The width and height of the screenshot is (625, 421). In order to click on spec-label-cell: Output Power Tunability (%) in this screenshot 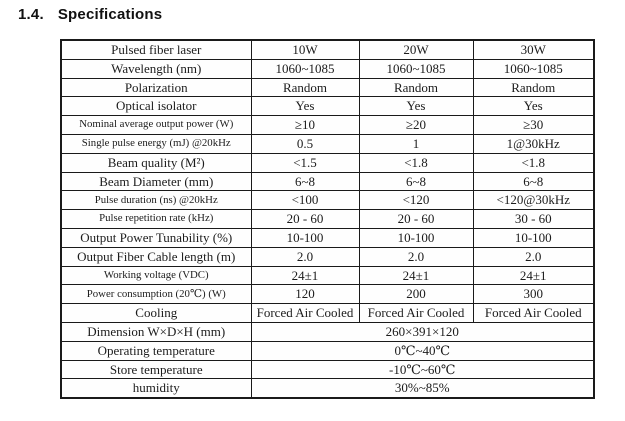, I will do `click(156, 237)`.